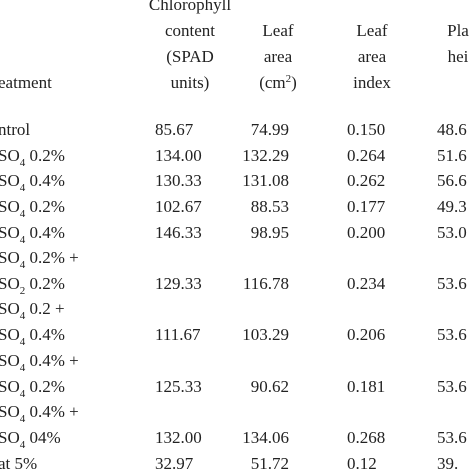 This screenshot has width=474, height=474. What do you see at coordinates (178, 155) in the screenshot?
I see `cell-value: 134.00` at bounding box center [178, 155].